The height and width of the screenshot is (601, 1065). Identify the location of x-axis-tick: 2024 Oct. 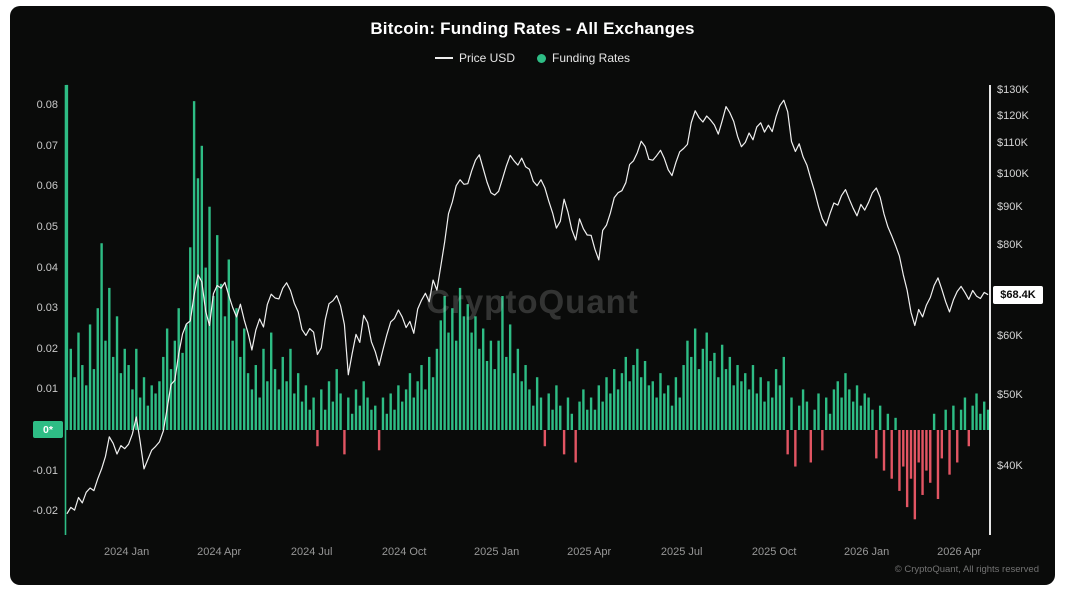
(404, 552).